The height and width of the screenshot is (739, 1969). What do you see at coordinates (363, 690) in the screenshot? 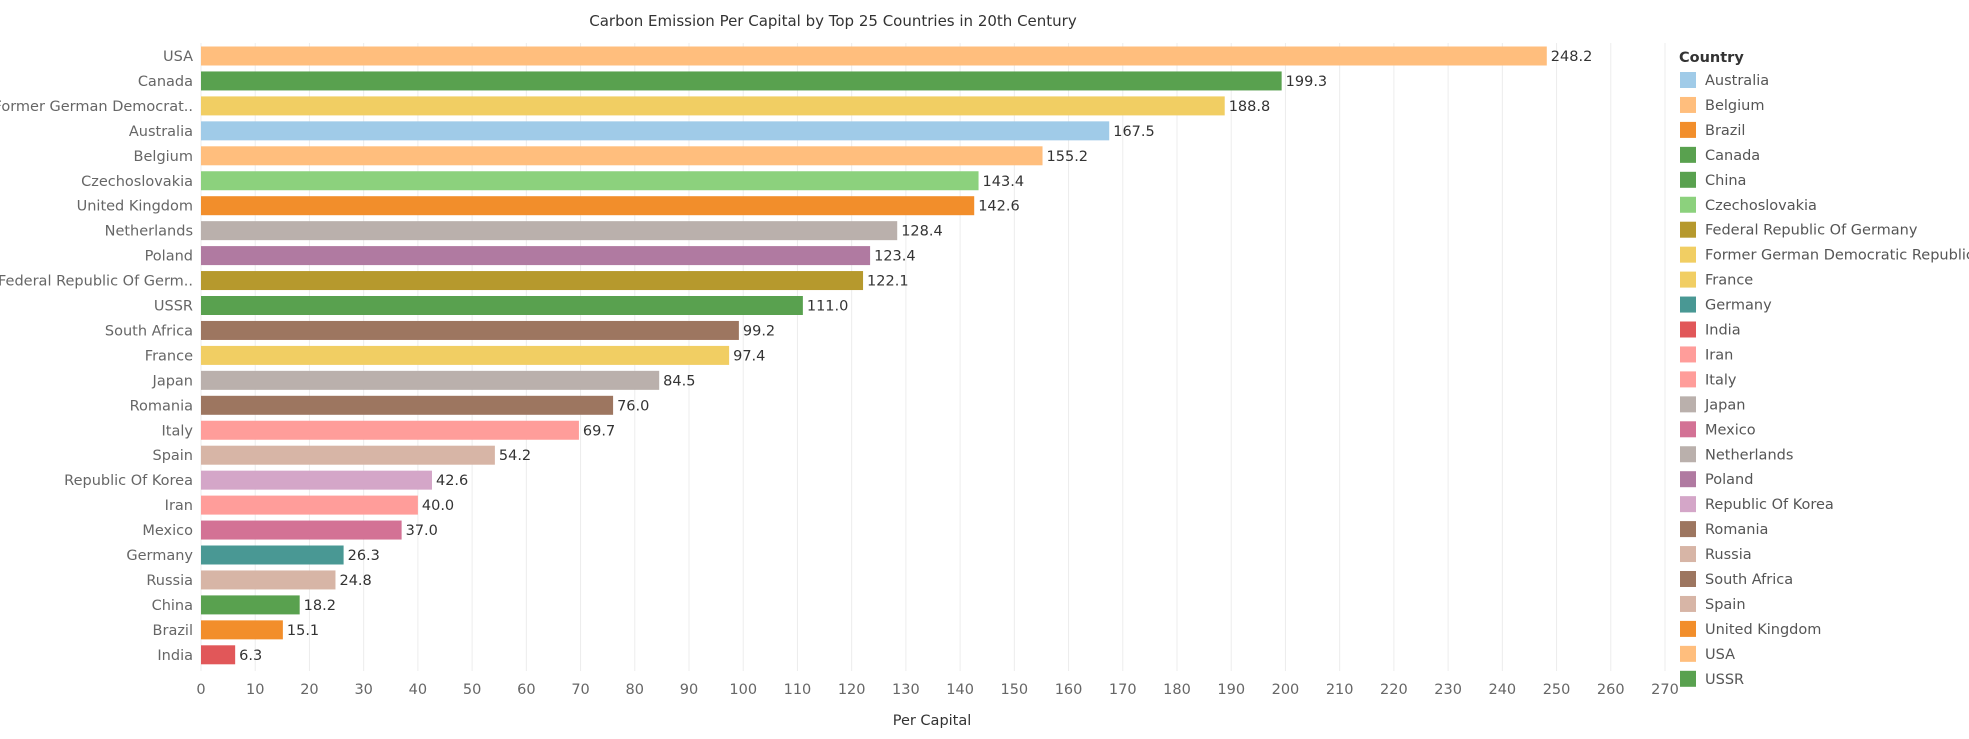
I see `x-tick-label: 30` at bounding box center [363, 690].